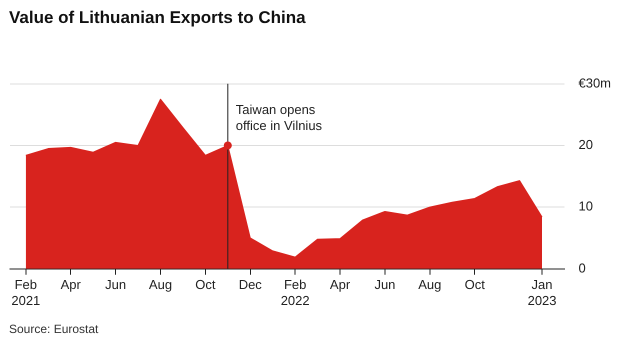 The image size is (633, 349). What do you see at coordinates (250, 284) in the screenshot?
I see `x-tick-label: Dec` at bounding box center [250, 284].